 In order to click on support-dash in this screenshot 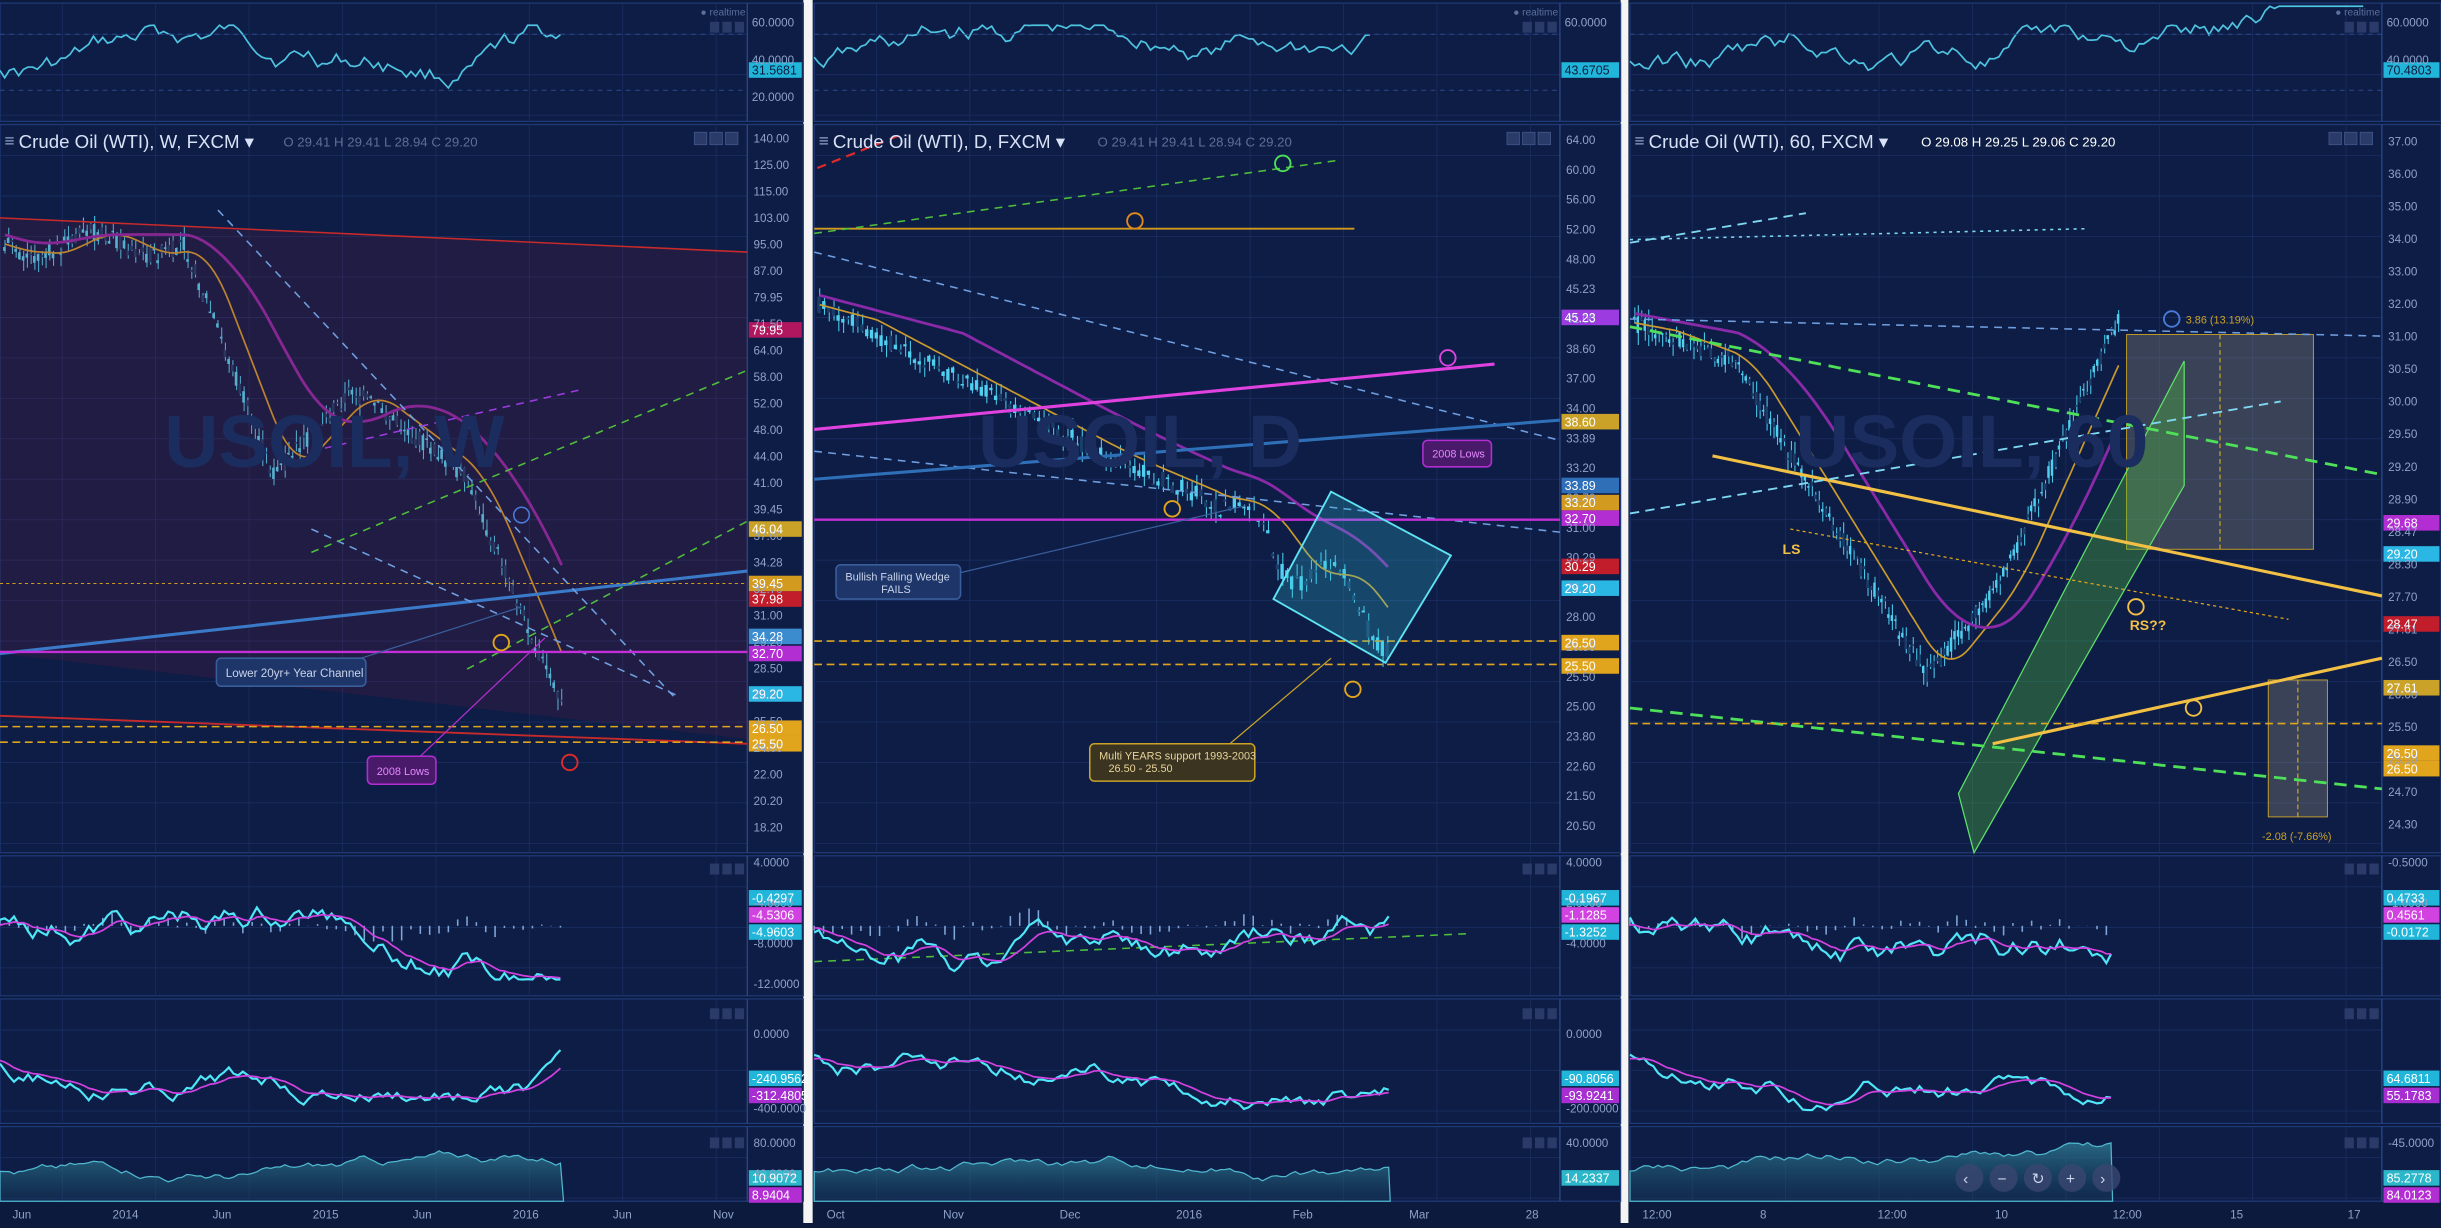, I will do `click(529, 461)`.